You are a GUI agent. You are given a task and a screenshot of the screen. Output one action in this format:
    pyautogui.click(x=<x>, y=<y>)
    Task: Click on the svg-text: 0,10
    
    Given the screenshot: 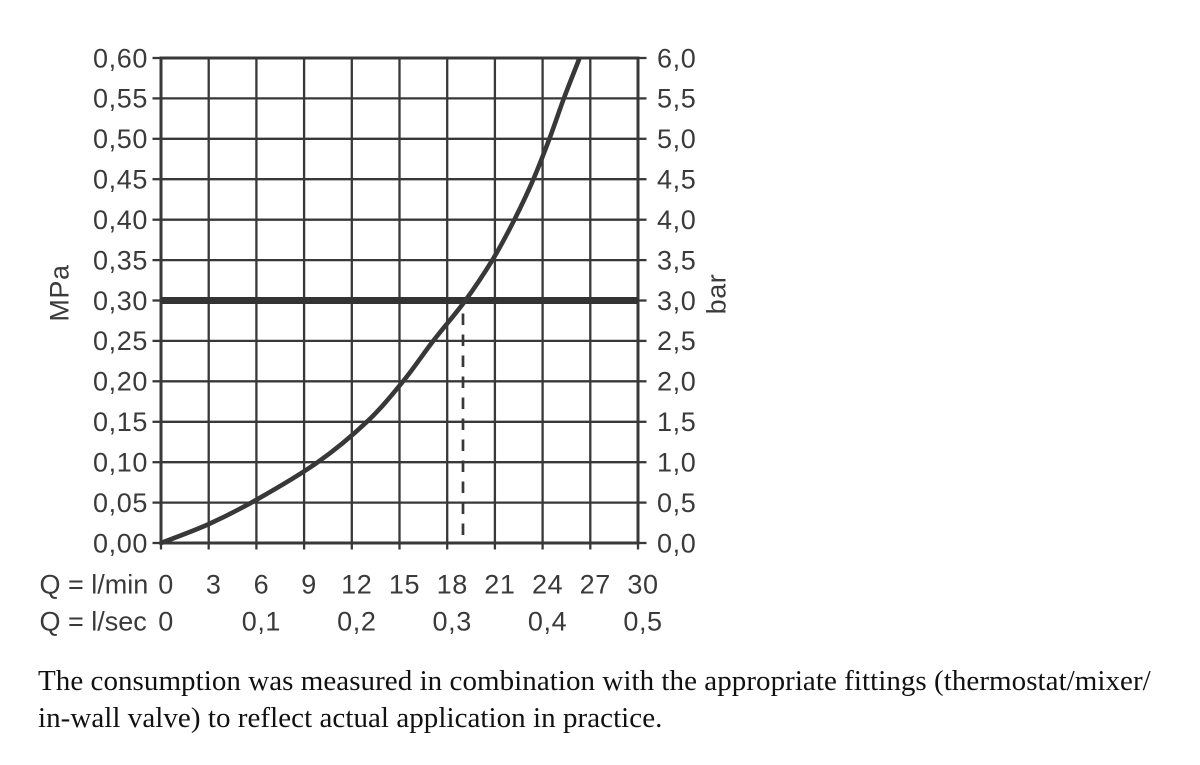 What is the action you would take?
    pyautogui.click(x=120, y=463)
    